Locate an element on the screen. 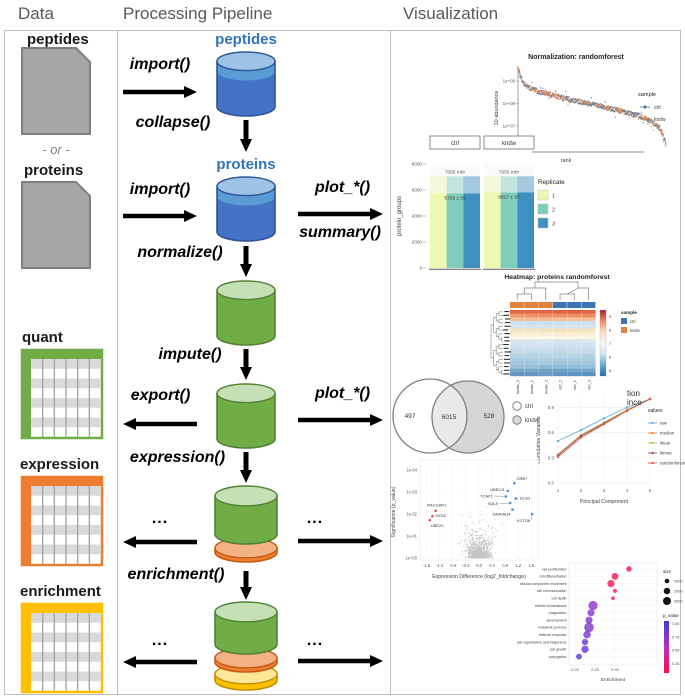 Image resolution: width=685 pixels, height=699 pixels. svg-text: Significance (p_value) is located at coordinates (394, 511).